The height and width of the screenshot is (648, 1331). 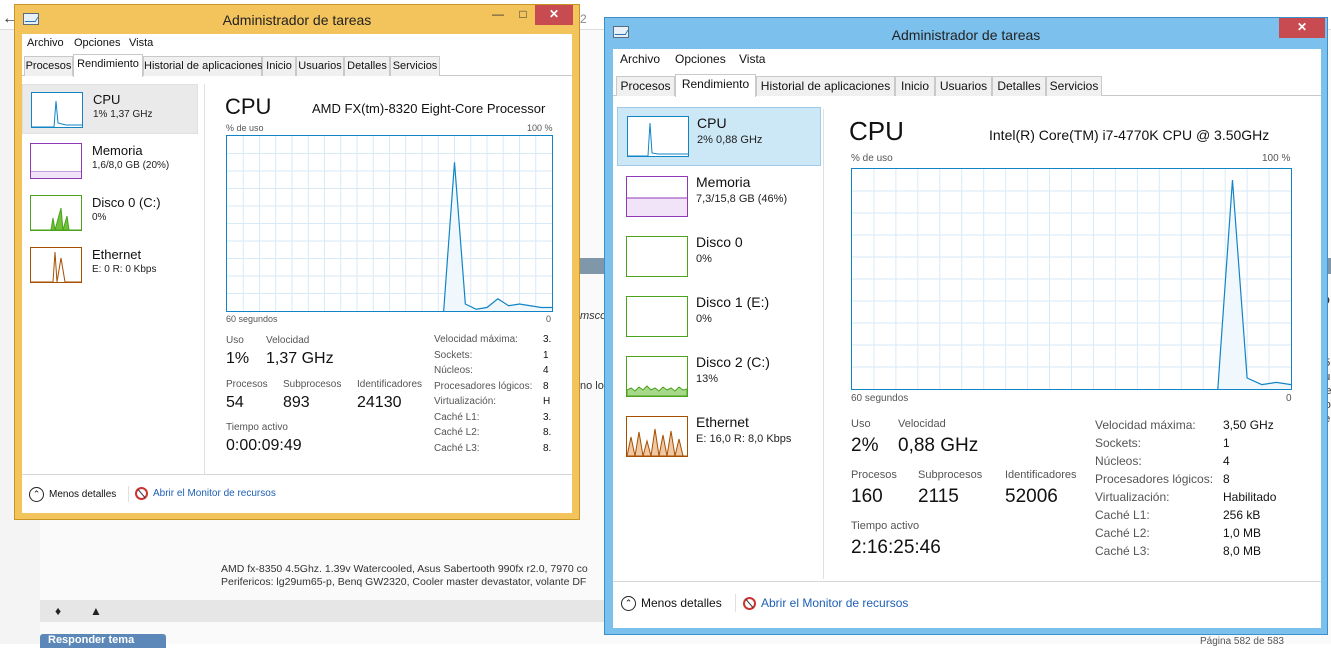 I want to click on sidebar-item-cpu: CPU 1% 1,37 GHz, so click(x=110, y=109).